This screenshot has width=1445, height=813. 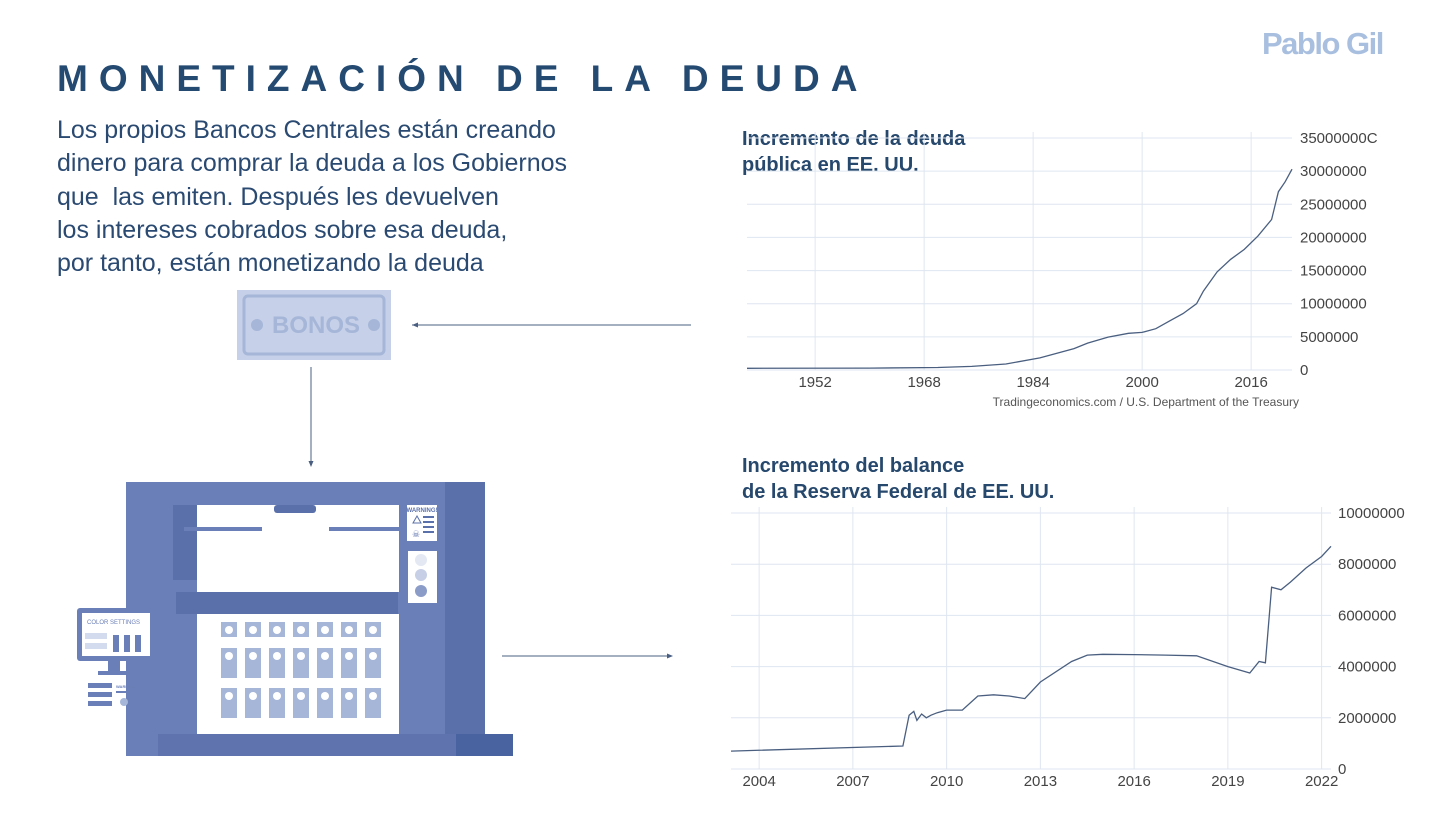 What do you see at coordinates (295, 619) in the screenshot?
I see `printing-machine-illustration: WARNING! ☠ COLOR SETTINGS WARNING` at bounding box center [295, 619].